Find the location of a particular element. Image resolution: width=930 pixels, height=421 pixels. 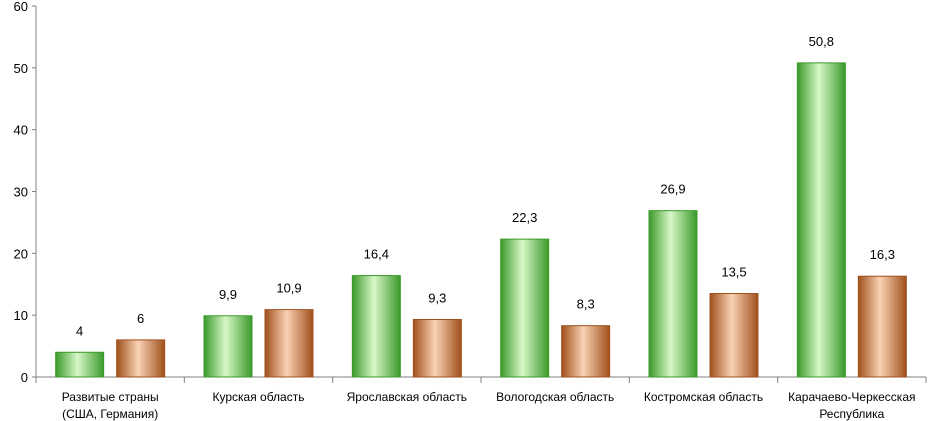

category-label: Ярославская область is located at coordinates (407, 397).